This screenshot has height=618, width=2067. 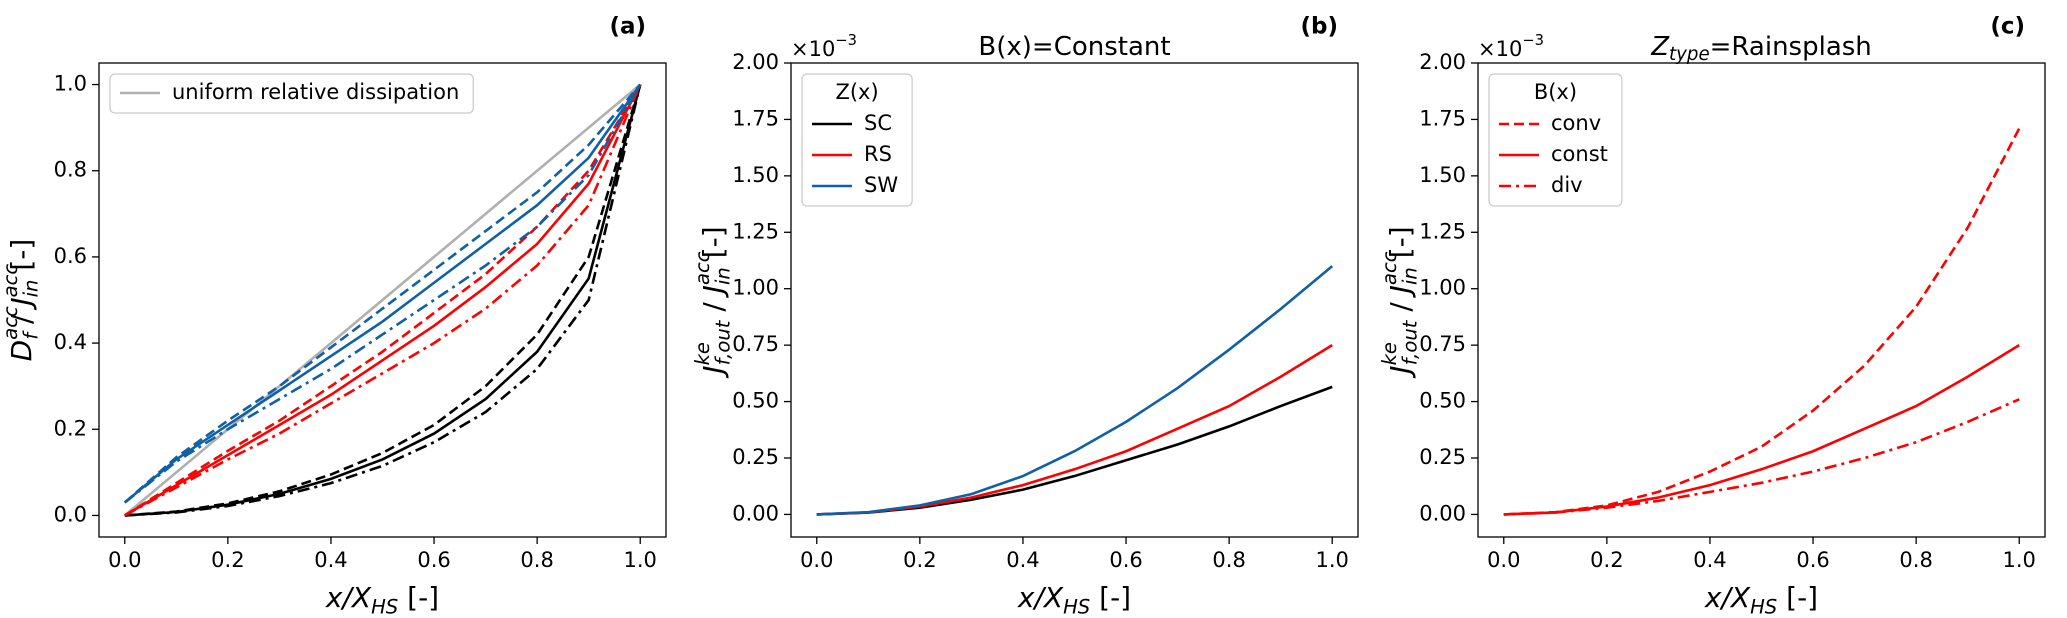 I want to click on legend: B(x) conv const div, so click(x=1555, y=140).